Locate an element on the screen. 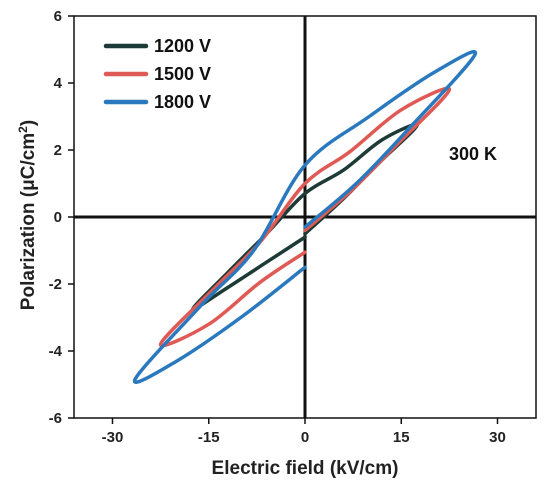 The width and height of the screenshot is (550, 483). legend-label: 1500 V is located at coordinates (182, 74).